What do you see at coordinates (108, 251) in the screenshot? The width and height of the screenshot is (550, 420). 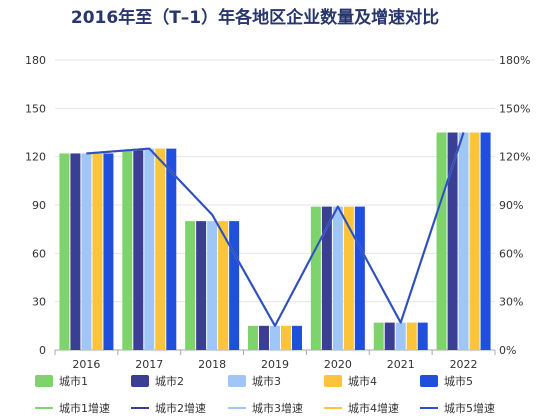 I see `bar-城市5-2016` at bounding box center [108, 251].